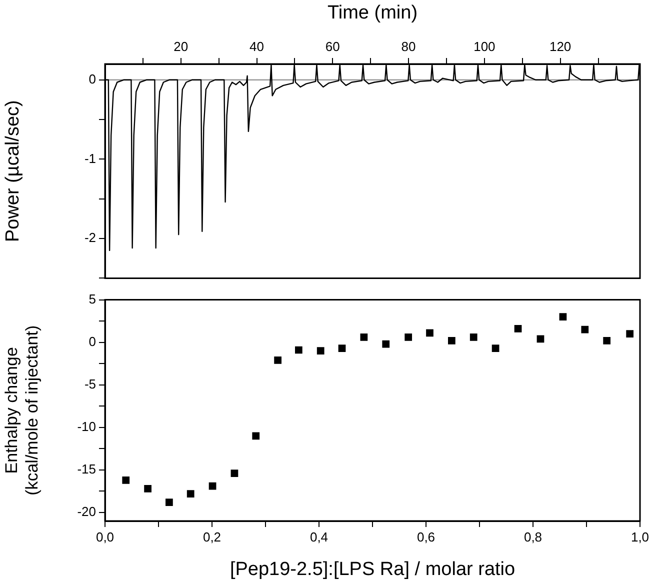  What do you see at coordinates (90, 158) in the screenshot?
I see `y-tick-label: -1` at bounding box center [90, 158].